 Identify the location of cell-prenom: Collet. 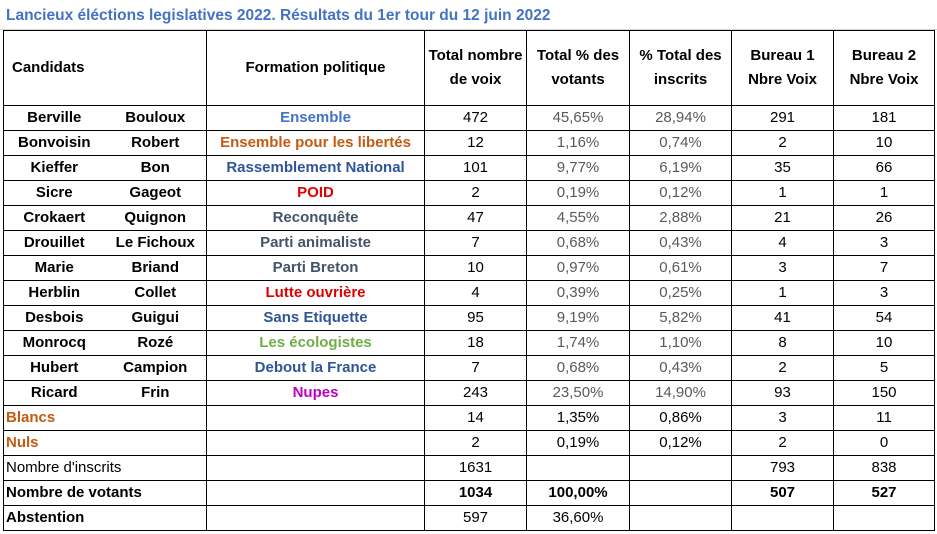
(156, 293).